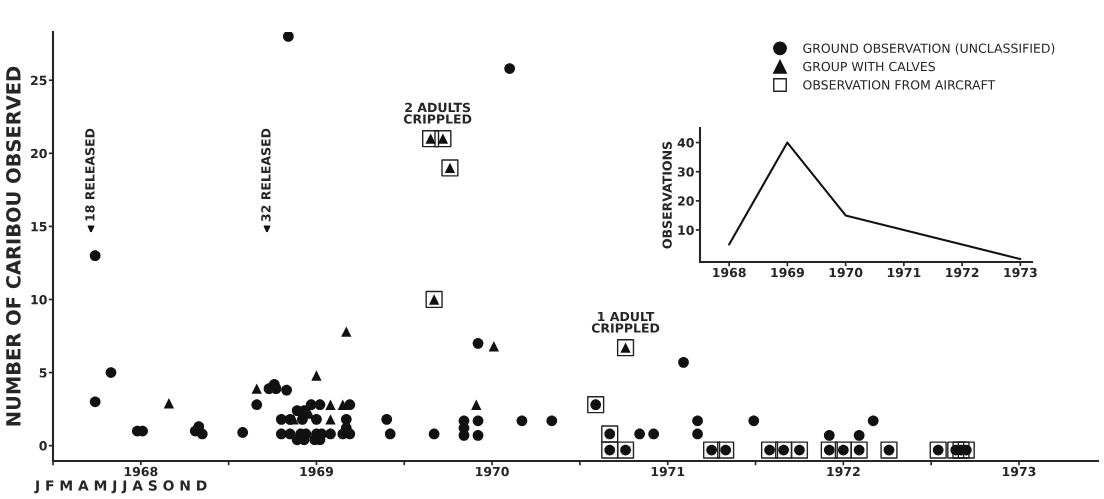 This screenshot has width=1104, height=499. Describe the element at coordinates (685, 172) in the screenshot. I see `y-tick-label: 30` at that location.